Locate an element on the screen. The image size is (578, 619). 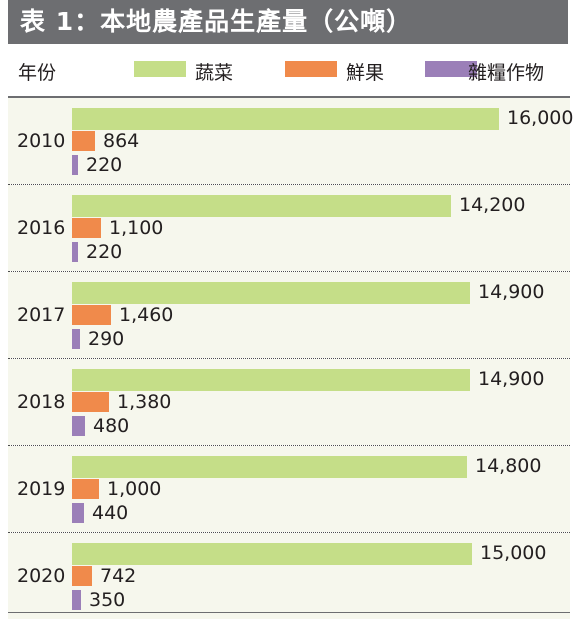
value-label-field-crops-2010: 220 is located at coordinates (104, 165).